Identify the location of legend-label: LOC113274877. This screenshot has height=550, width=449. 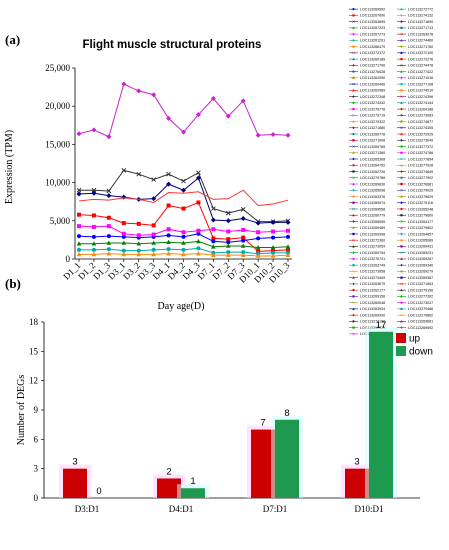
(420, 122).